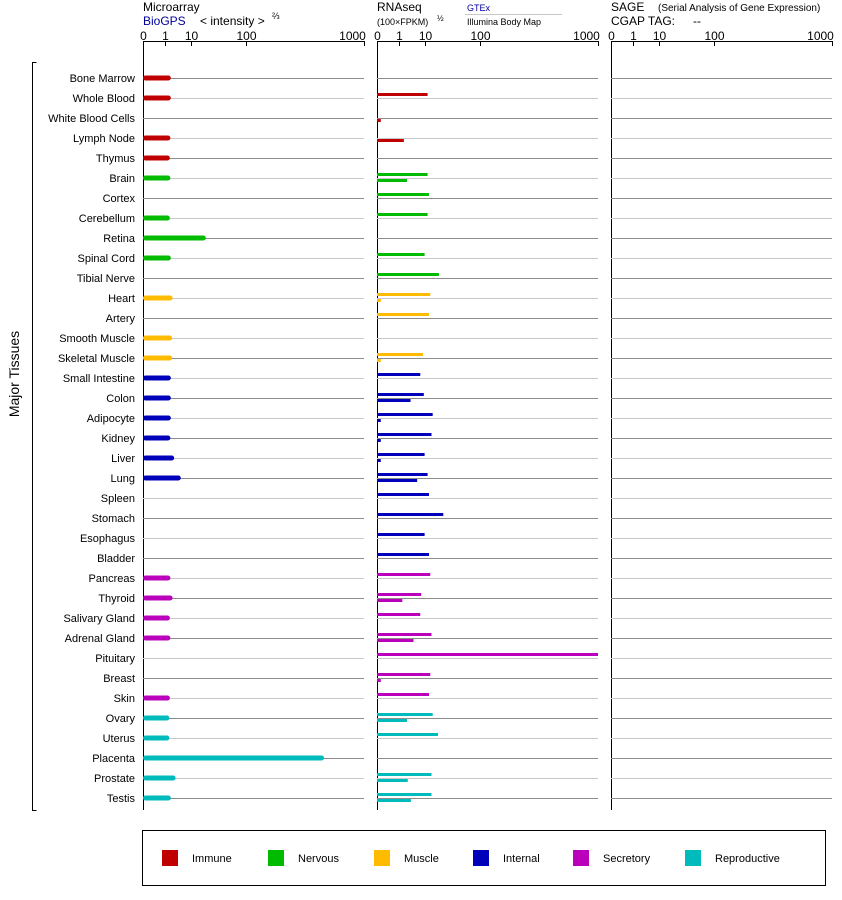  I want to click on tissue-label: Lung, so click(123, 479).